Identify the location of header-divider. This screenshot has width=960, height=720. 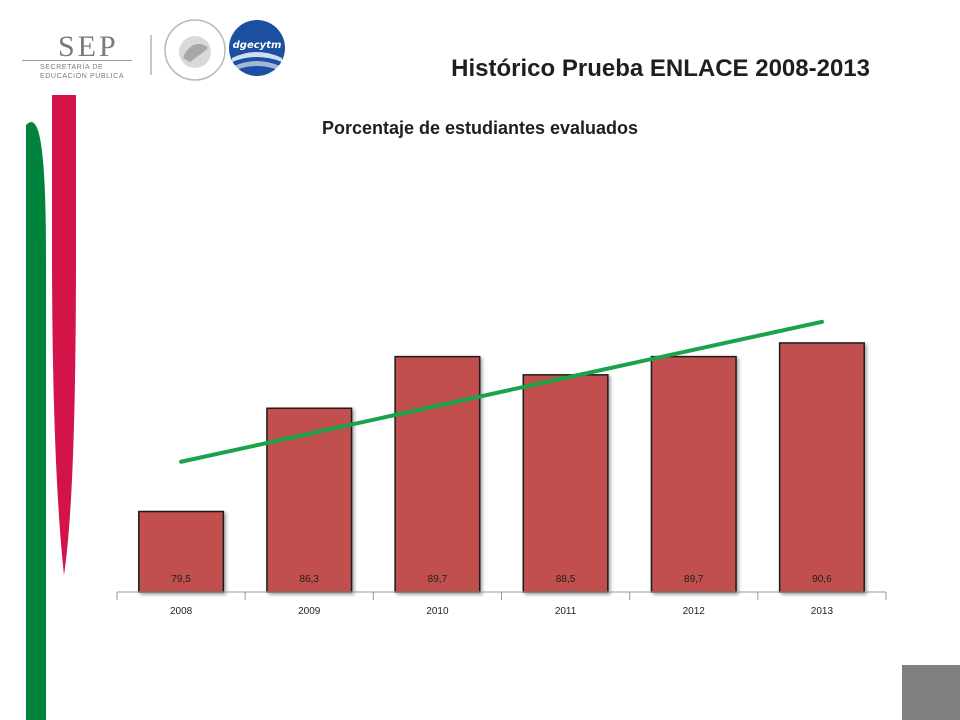
(151, 55).